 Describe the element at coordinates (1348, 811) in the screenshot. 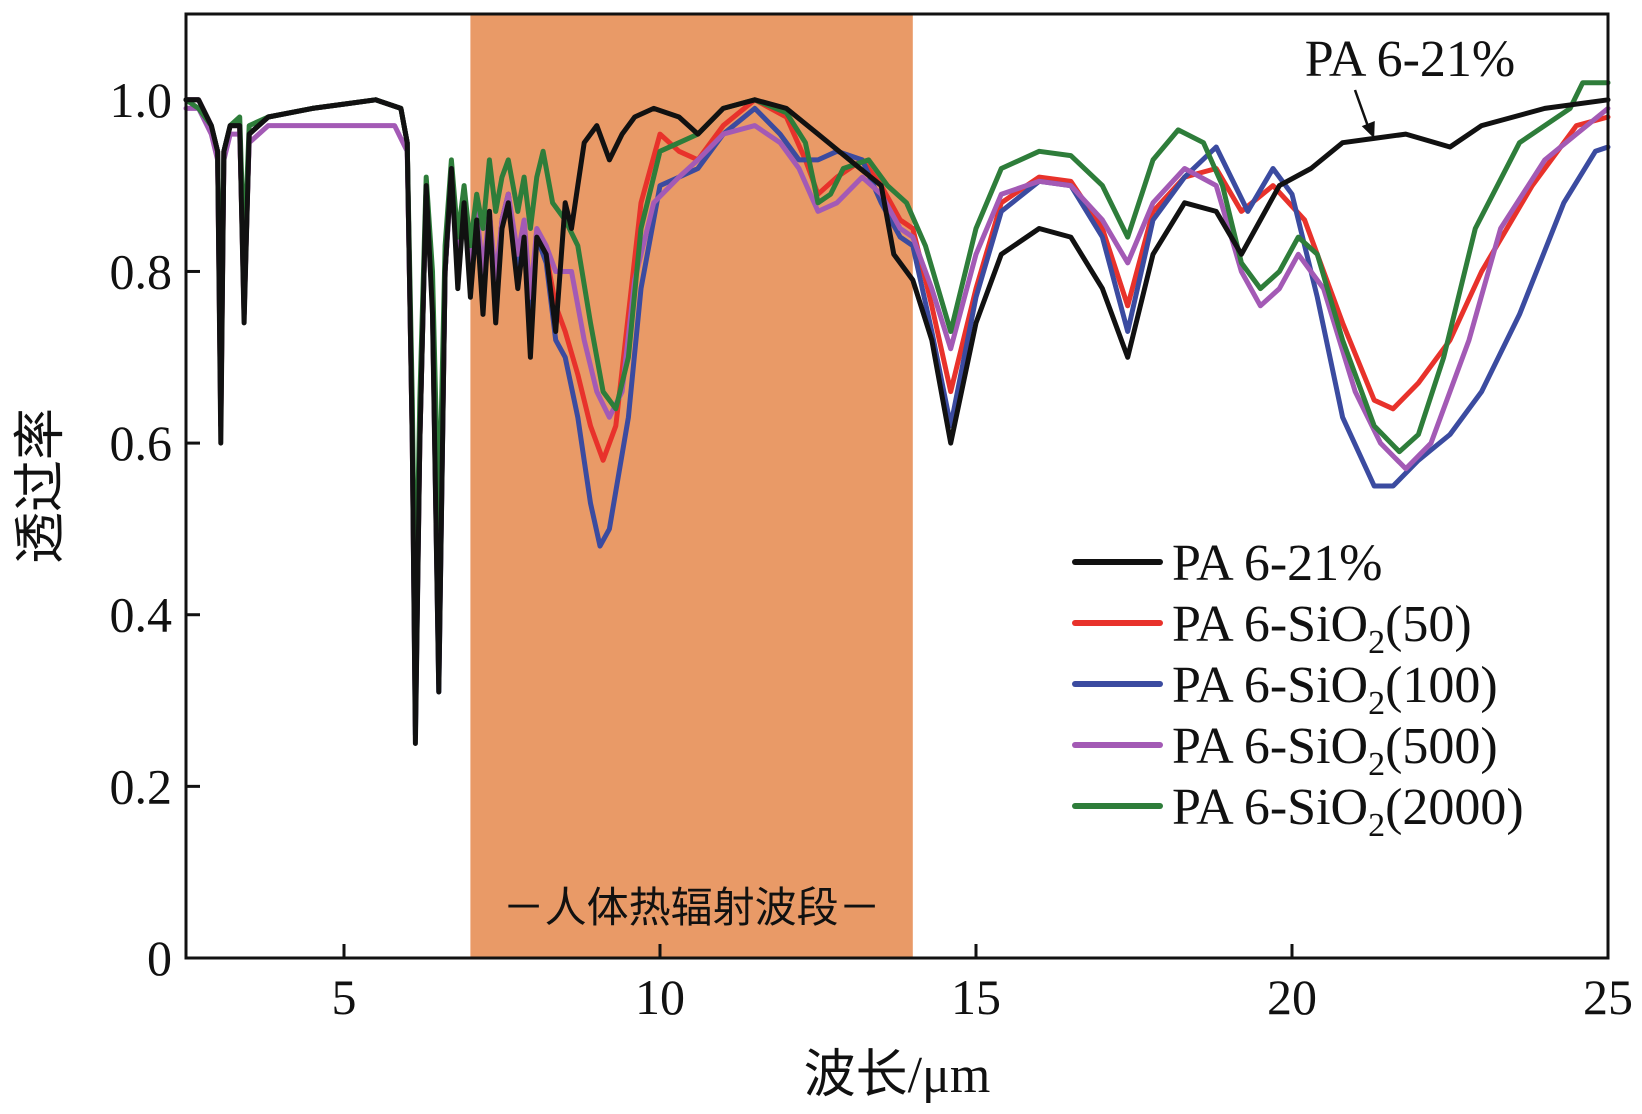

I see `legend-label-4: PA 6-SiO2(2000)` at that location.